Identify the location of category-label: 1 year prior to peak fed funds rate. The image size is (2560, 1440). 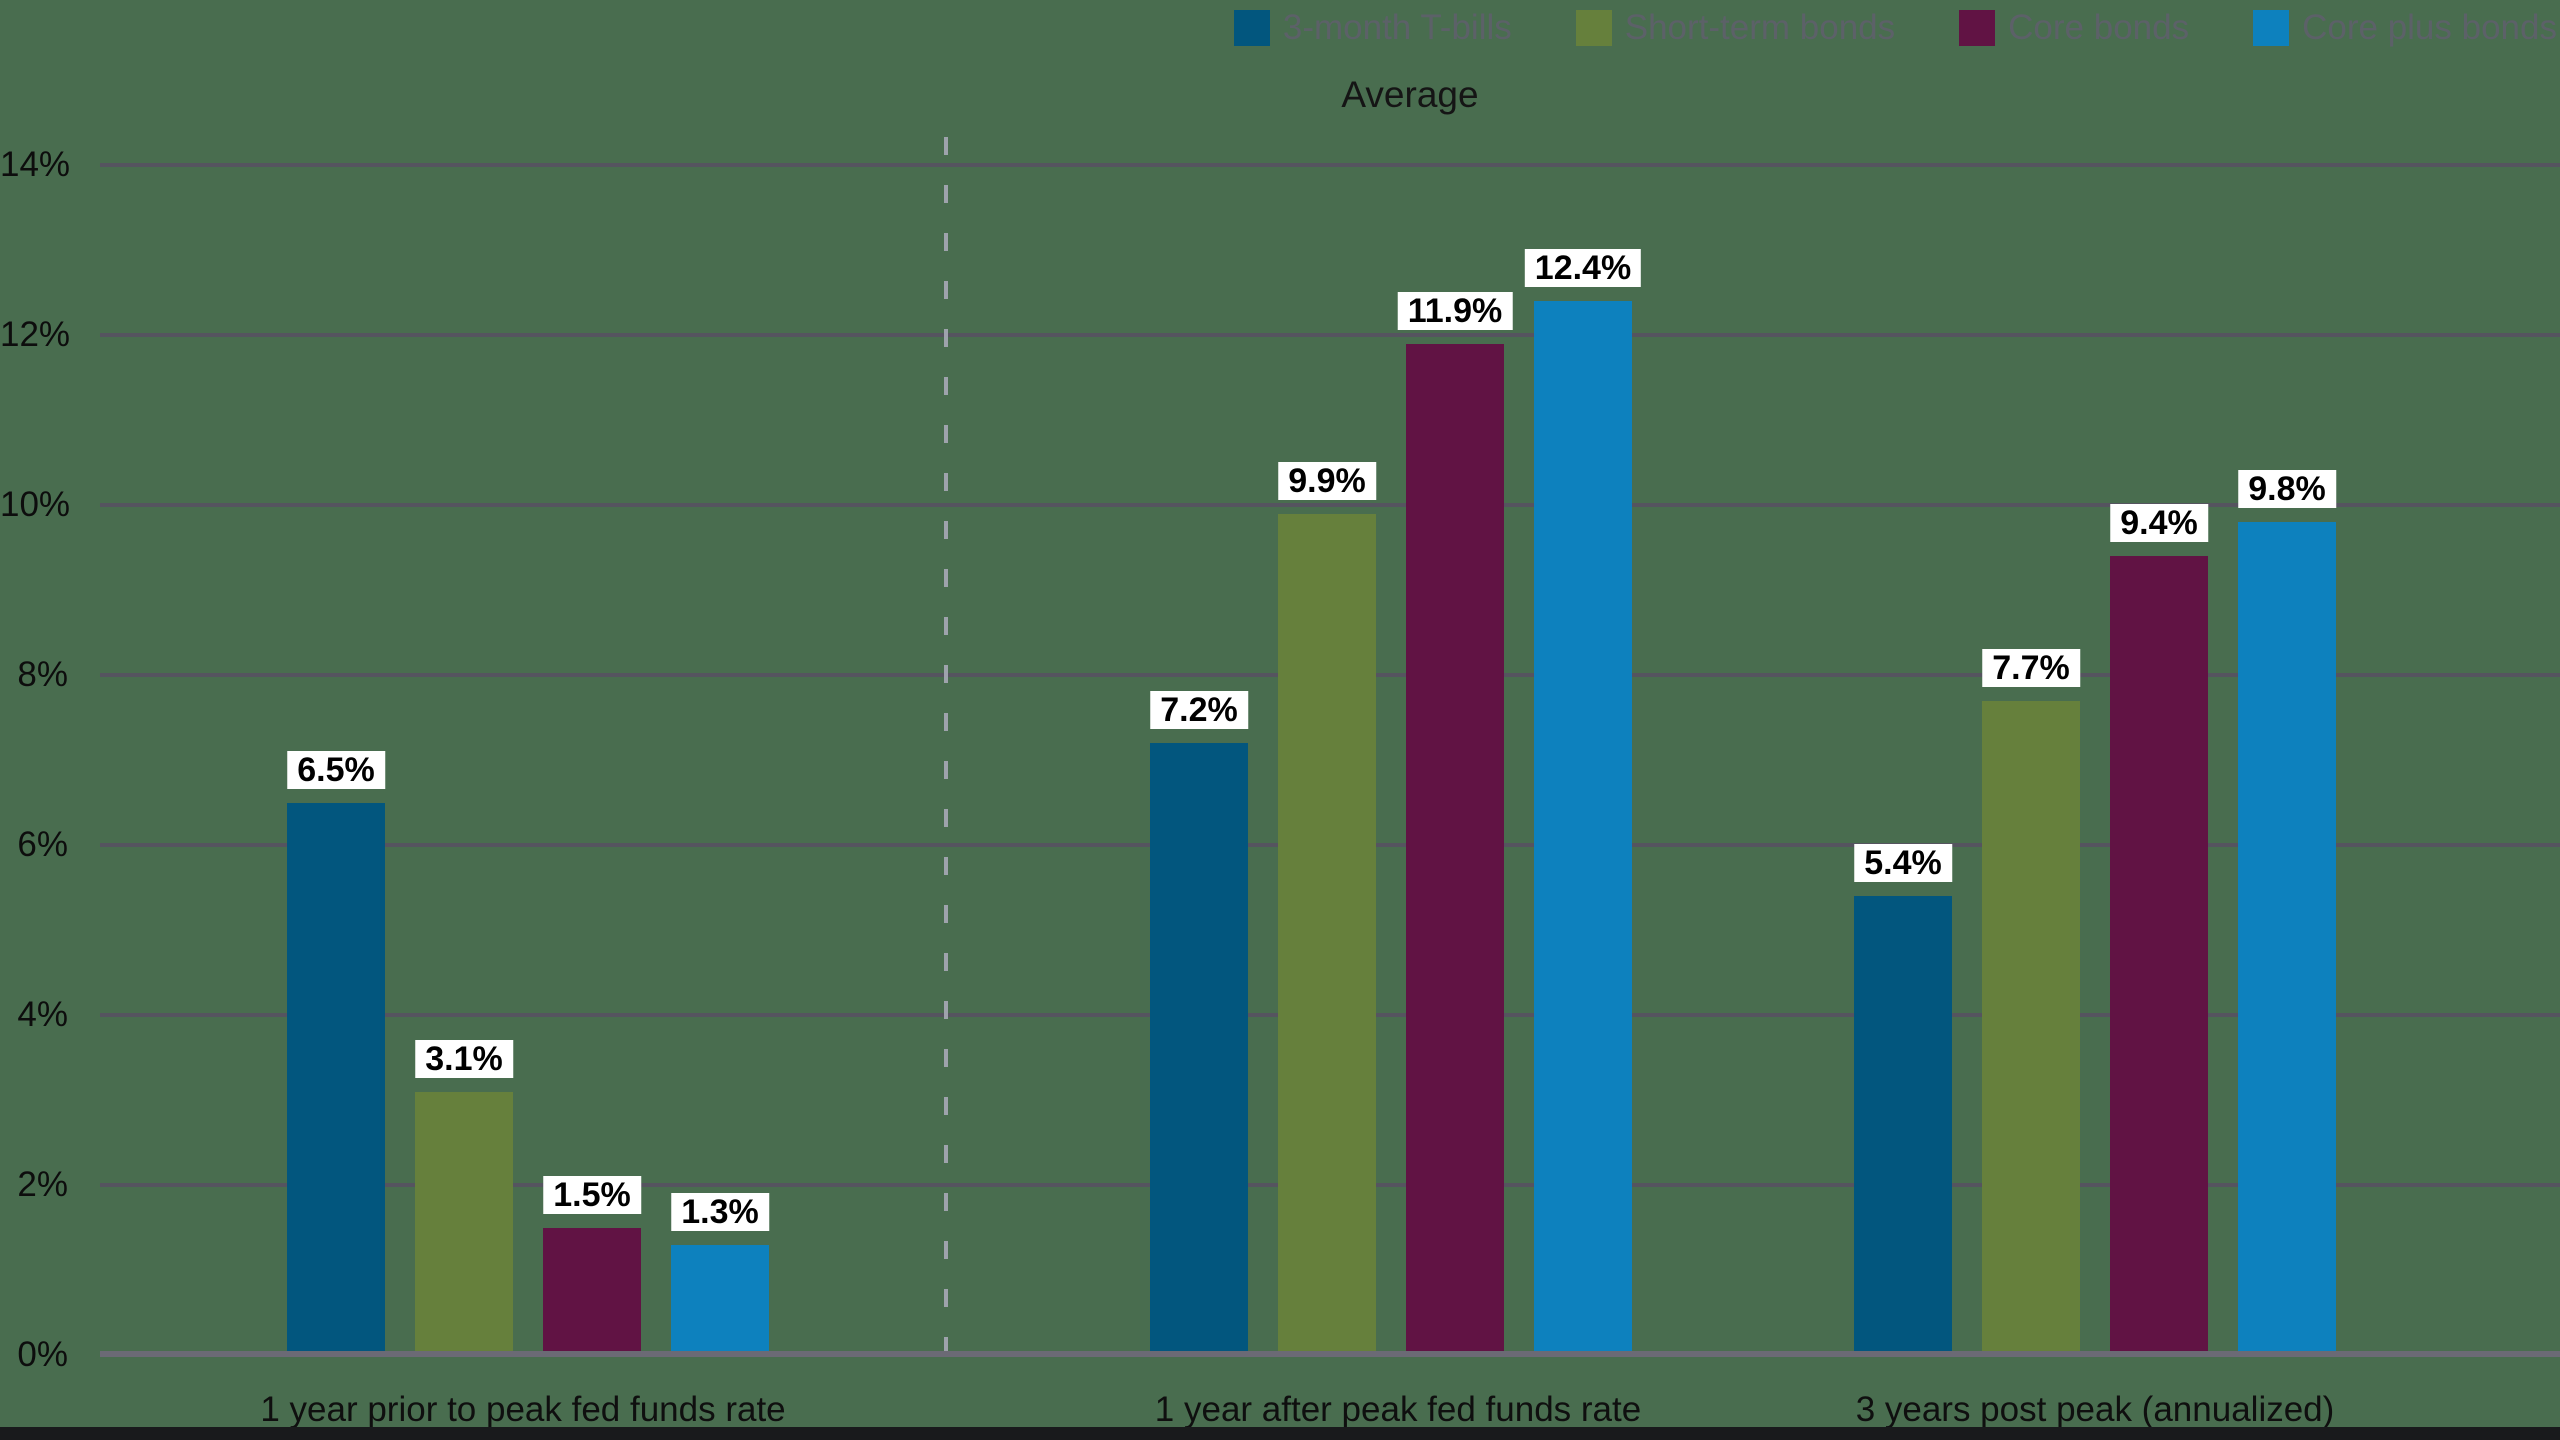
(523, 1409).